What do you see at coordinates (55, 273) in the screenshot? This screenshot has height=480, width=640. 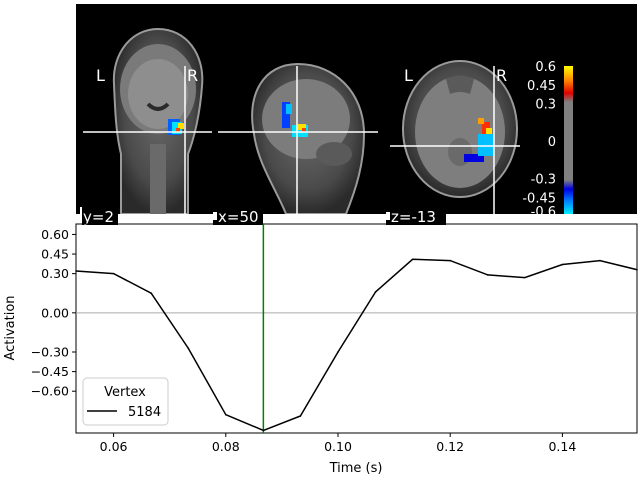 I see `y-tick-label: 0.30` at bounding box center [55, 273].